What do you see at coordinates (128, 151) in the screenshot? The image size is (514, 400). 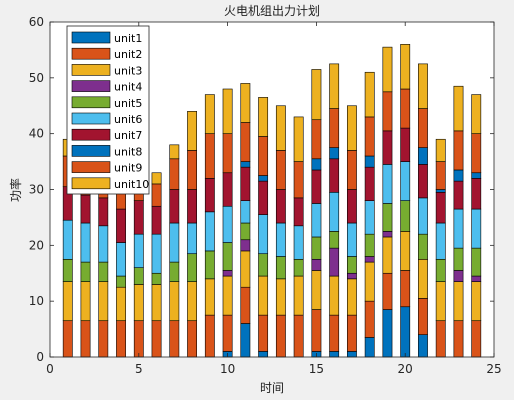 I see `legend-label-unit8: unit8` at bounding box center [128, 151].